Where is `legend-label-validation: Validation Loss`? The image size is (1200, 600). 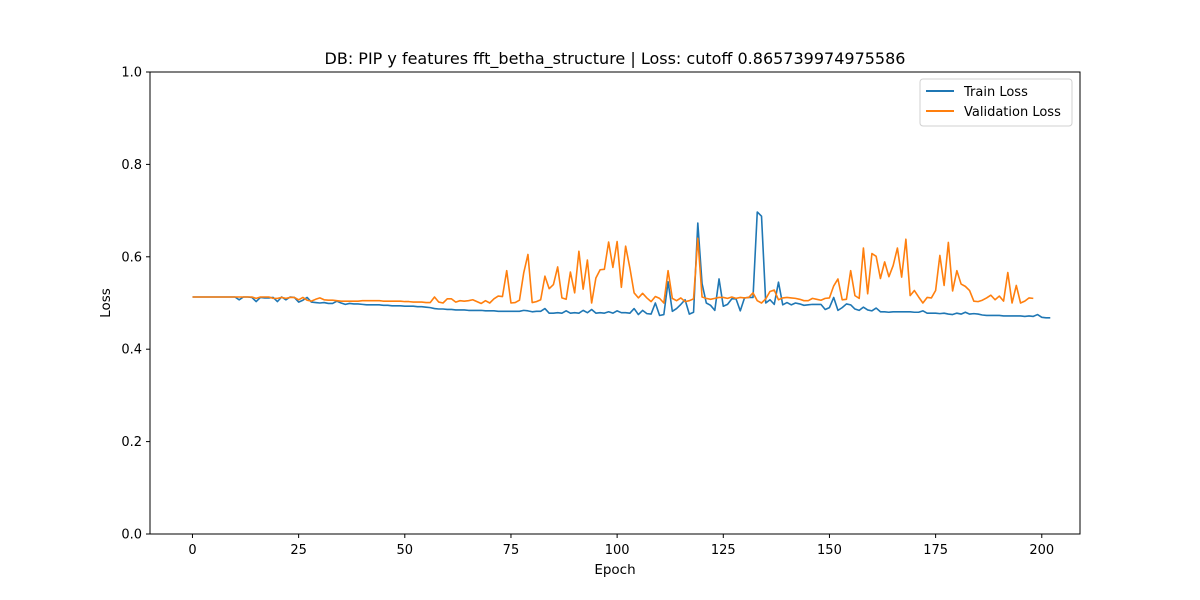
legend-label-validation: Validation Loss is located at coordinates (1012, 112).